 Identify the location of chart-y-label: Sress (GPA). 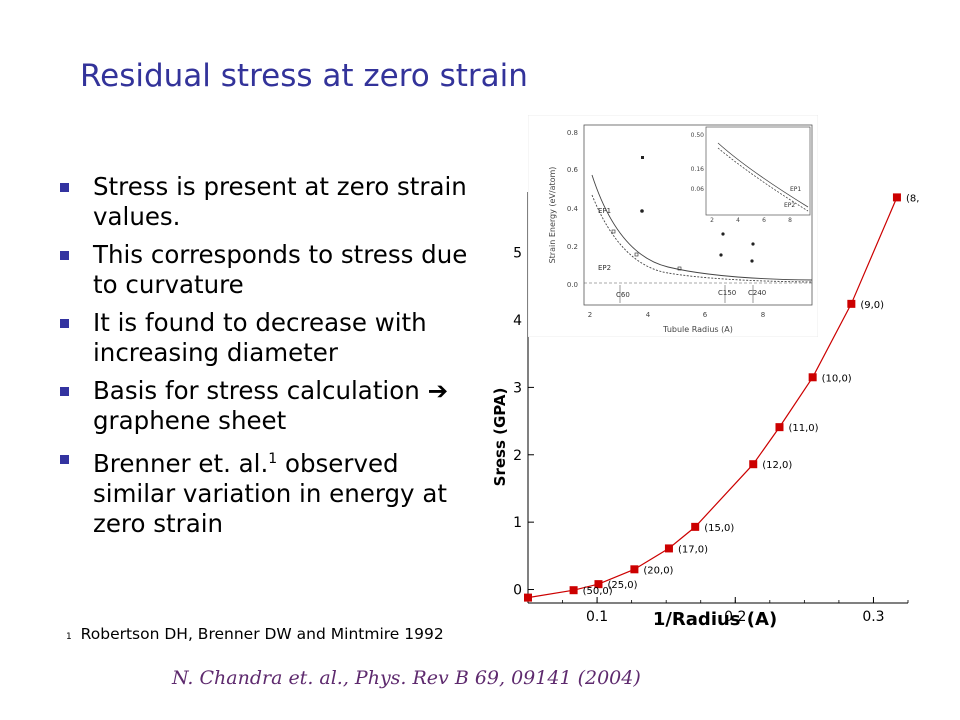
(500, 437).